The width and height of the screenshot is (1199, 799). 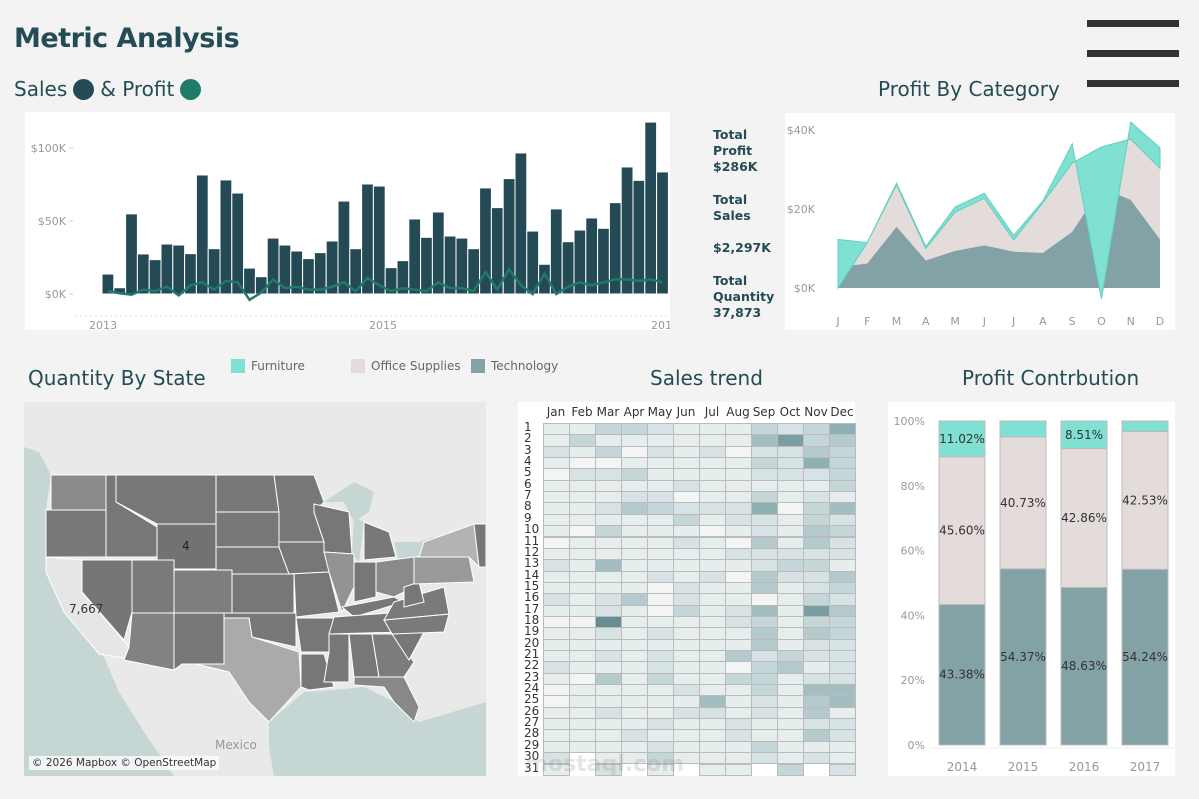 I want to click on heatmap-day-label: 4, so click(x=528, y=461).